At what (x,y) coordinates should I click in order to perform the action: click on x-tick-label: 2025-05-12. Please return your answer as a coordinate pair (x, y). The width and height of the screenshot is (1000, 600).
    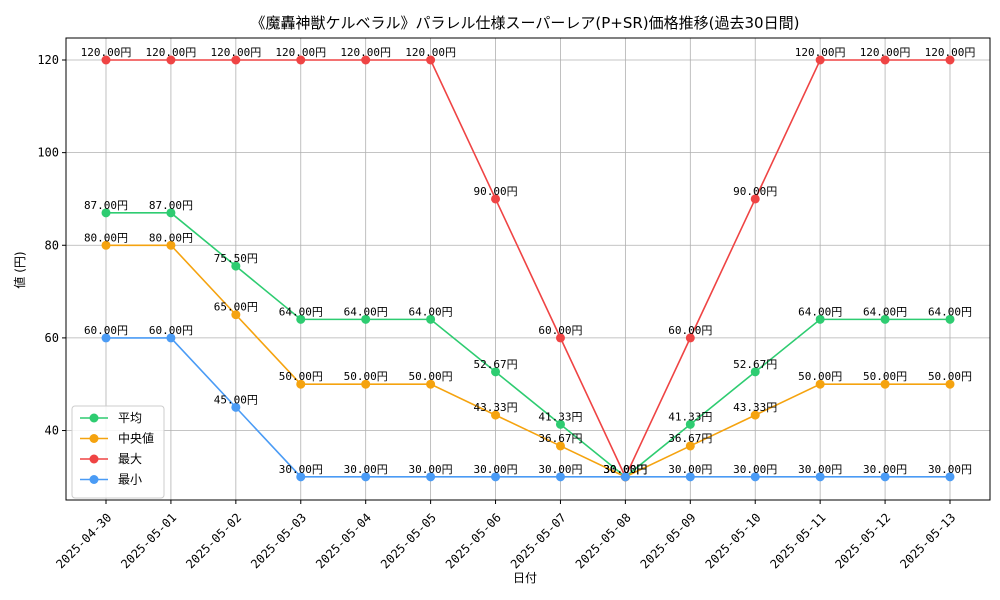
    Looking at the image, I should click on (862, 540).